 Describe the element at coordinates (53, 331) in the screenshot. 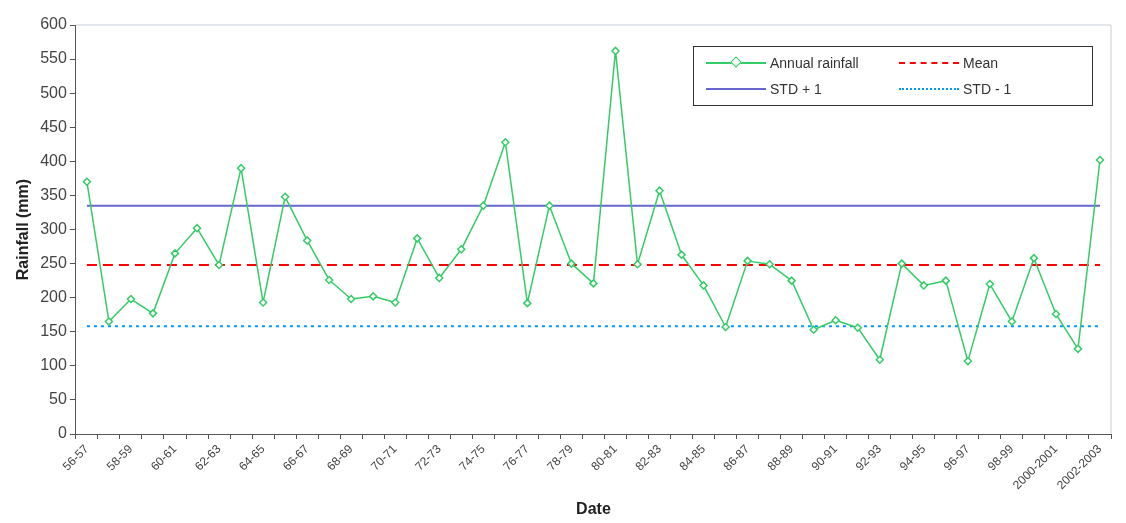

I see `y-tick-label: 150` at that location.